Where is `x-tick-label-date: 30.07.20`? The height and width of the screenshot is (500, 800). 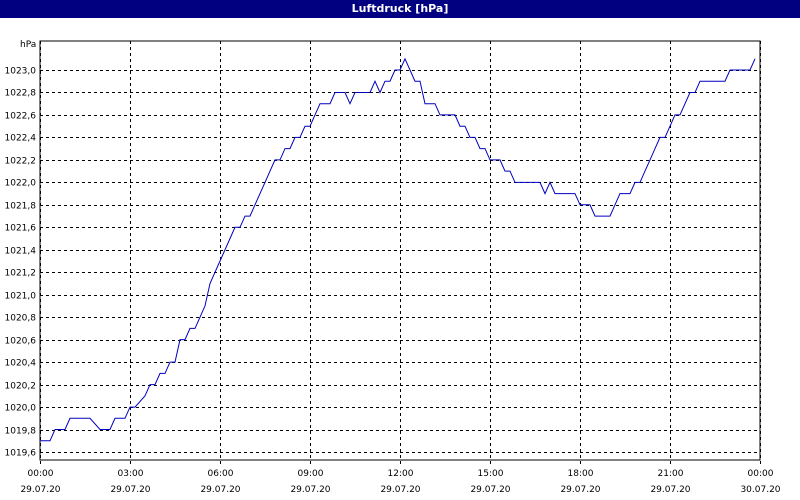
x-tick-label-date: 30.07.20 is located at coordinates (760, 490).